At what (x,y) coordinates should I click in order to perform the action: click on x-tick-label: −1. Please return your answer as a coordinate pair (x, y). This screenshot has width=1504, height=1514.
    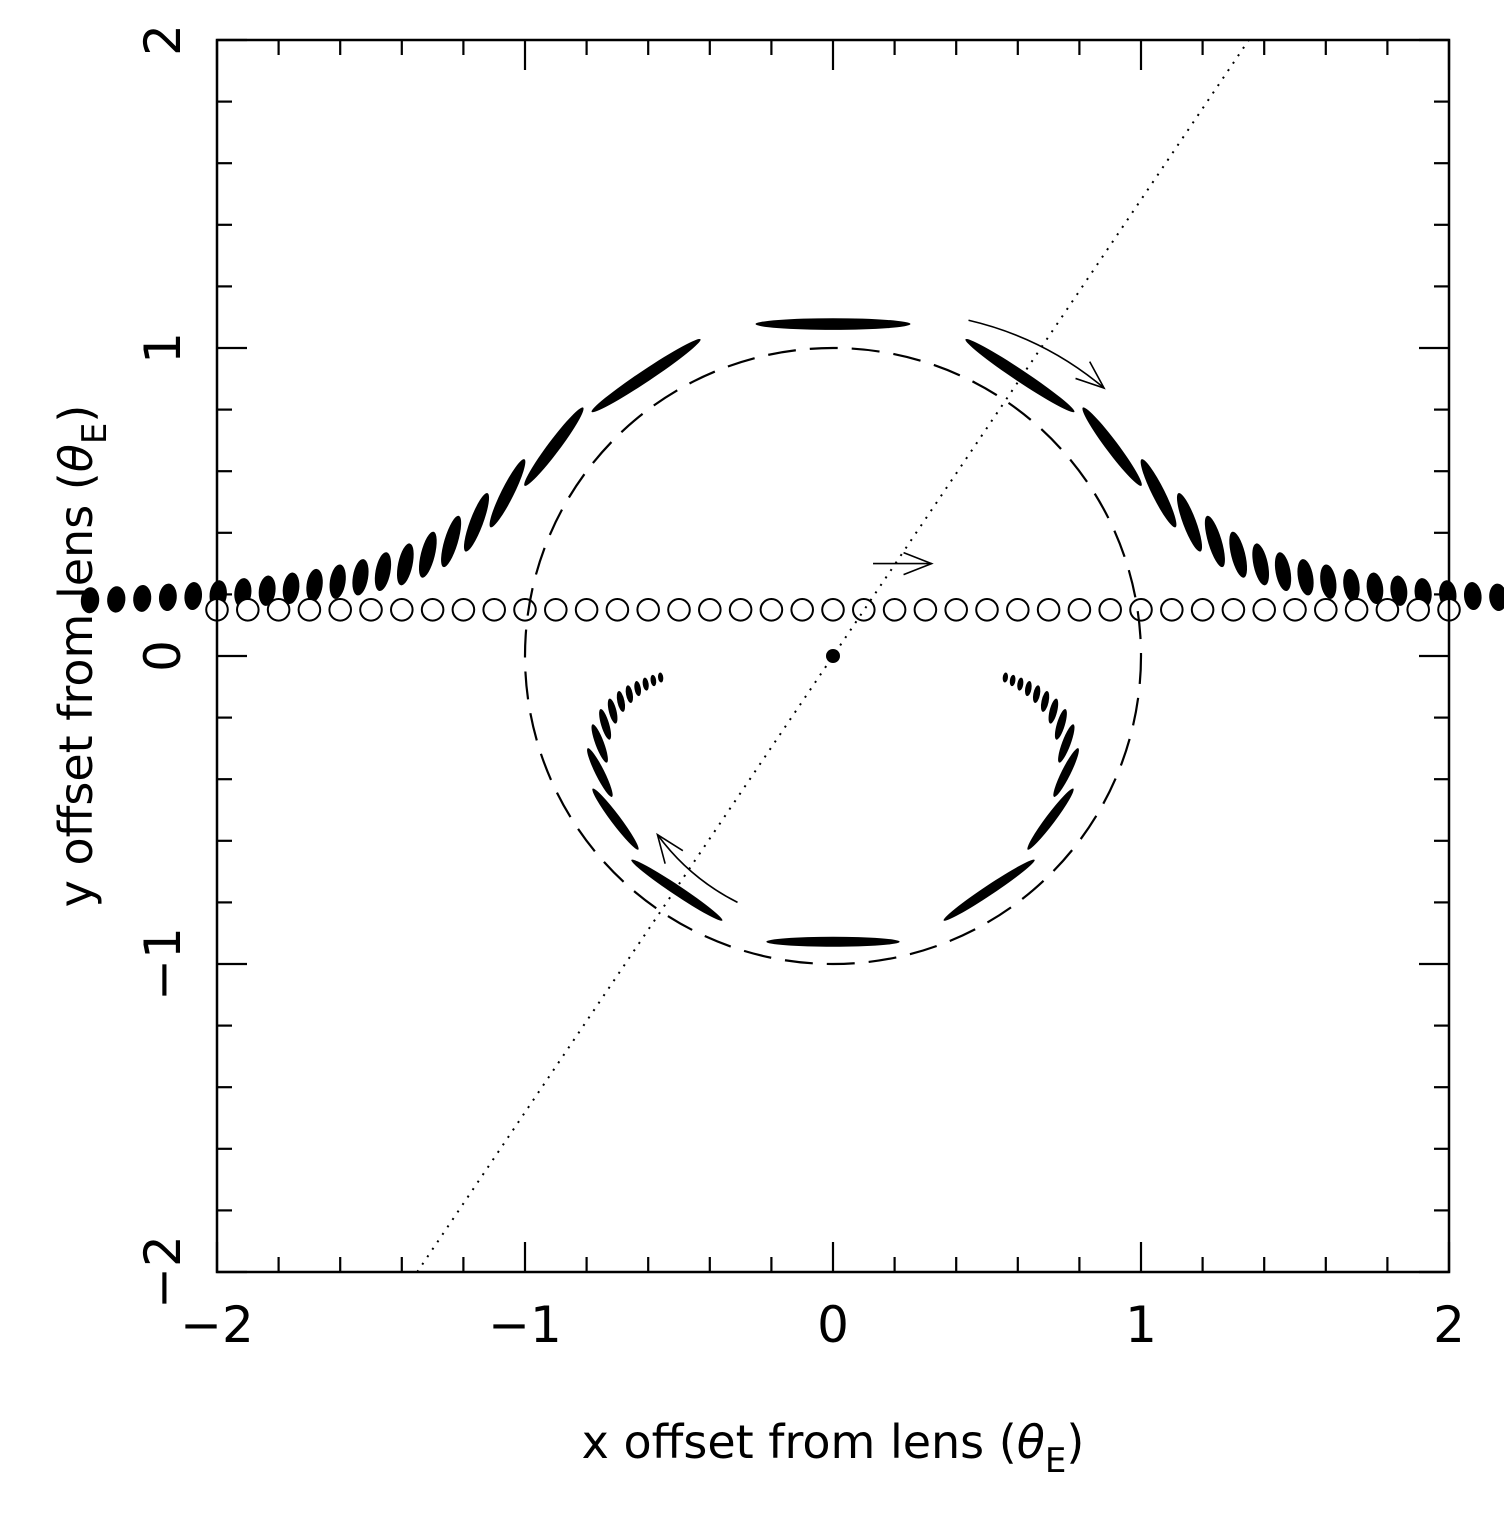
    Looking at the image, I should click on (525, 1325).